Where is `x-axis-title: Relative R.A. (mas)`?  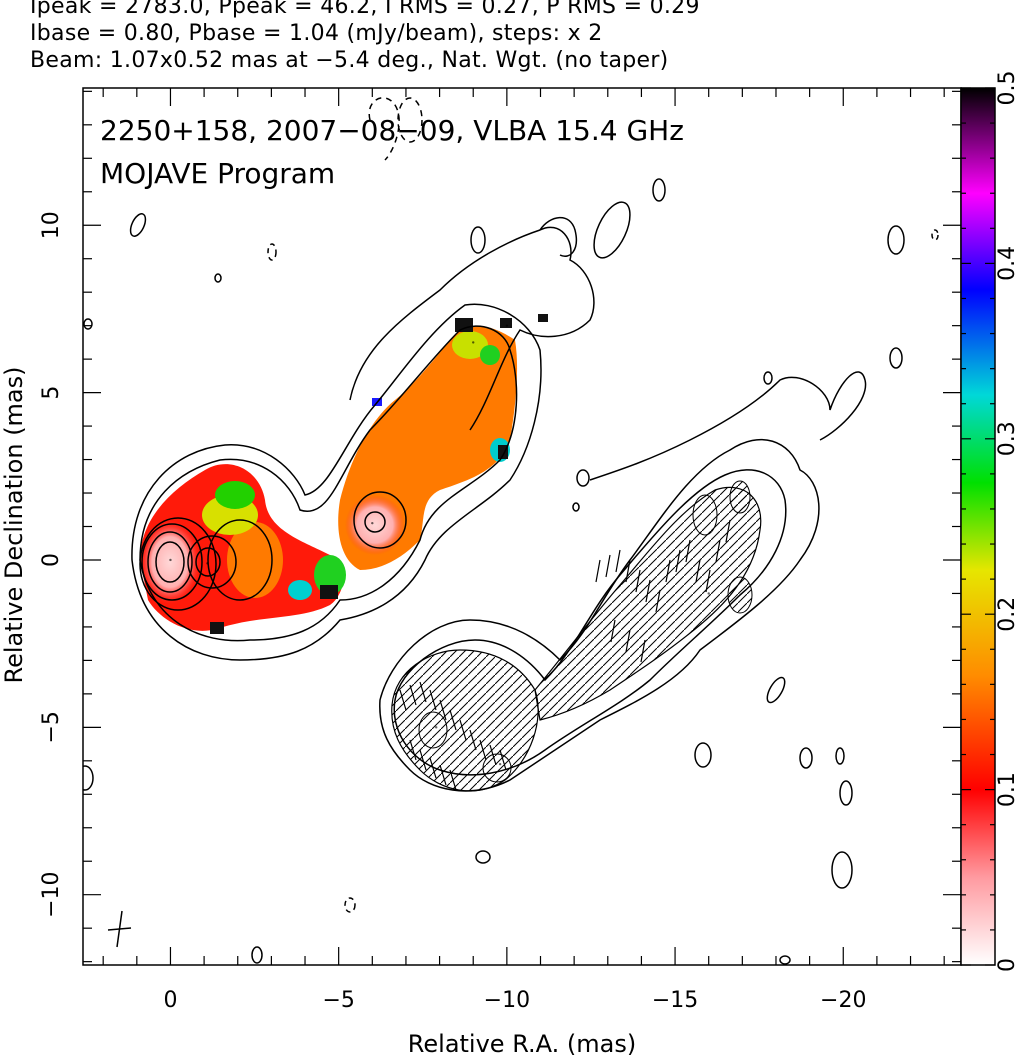 x-axis-title: Relative R.A. (mas) is located at coordinates (522, 1044).